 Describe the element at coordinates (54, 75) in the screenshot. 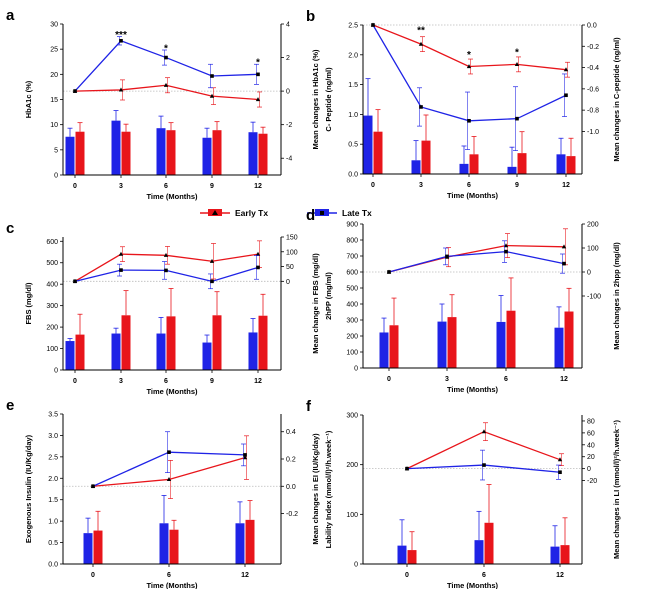

I see `y-tick-label: 20` at that location.